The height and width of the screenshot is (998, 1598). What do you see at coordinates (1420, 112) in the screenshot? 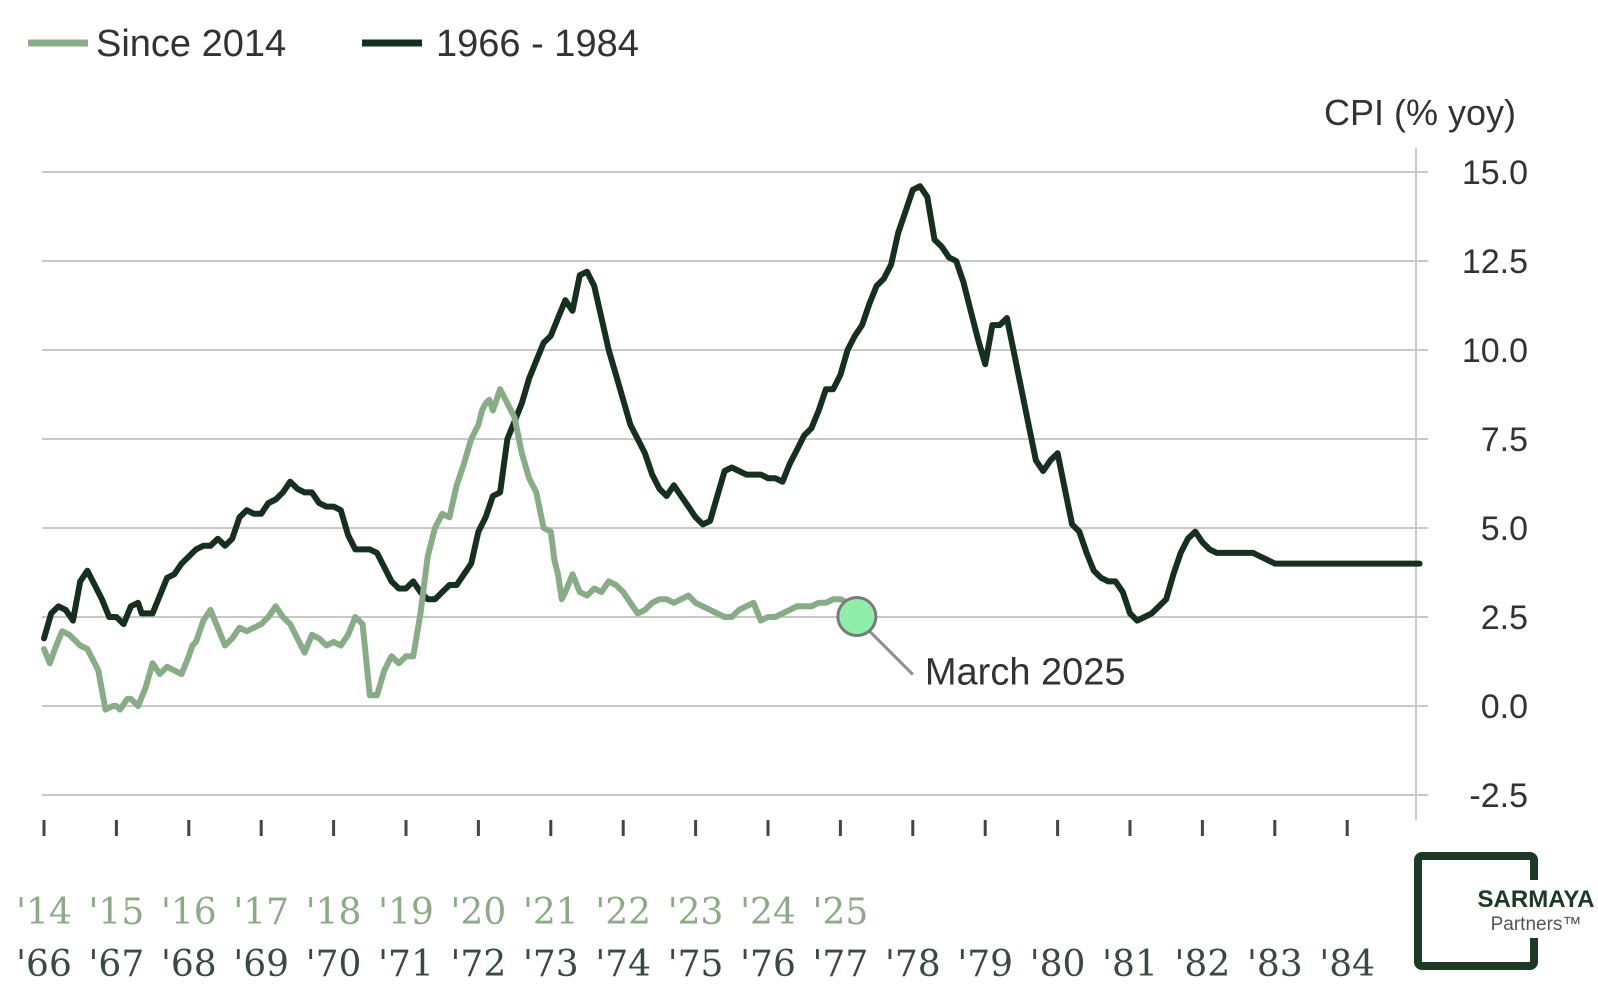
I see `y-axis-title: CPI (% yoy)` at bounding box center [1420, 112].